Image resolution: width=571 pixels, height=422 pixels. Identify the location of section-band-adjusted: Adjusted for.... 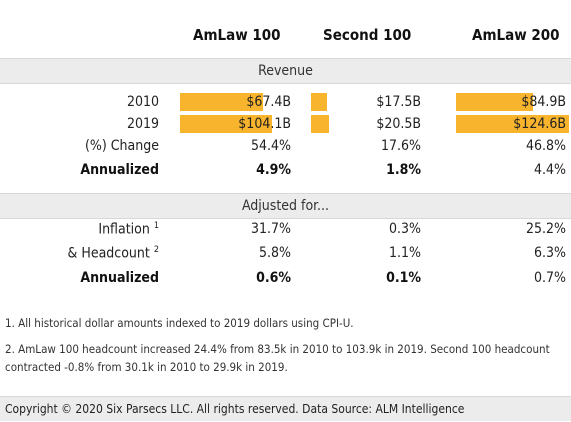
(285, 206).